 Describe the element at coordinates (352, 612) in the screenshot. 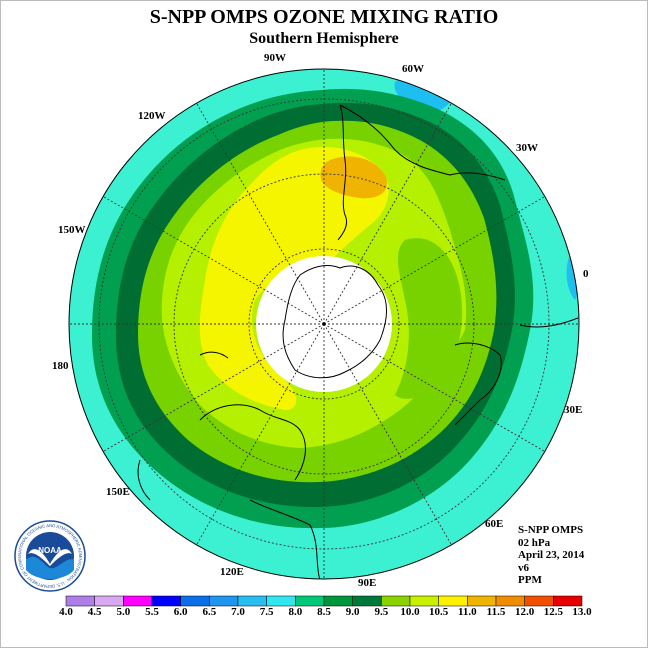

I see `colorbar-tick-label: 9.0` at that location.